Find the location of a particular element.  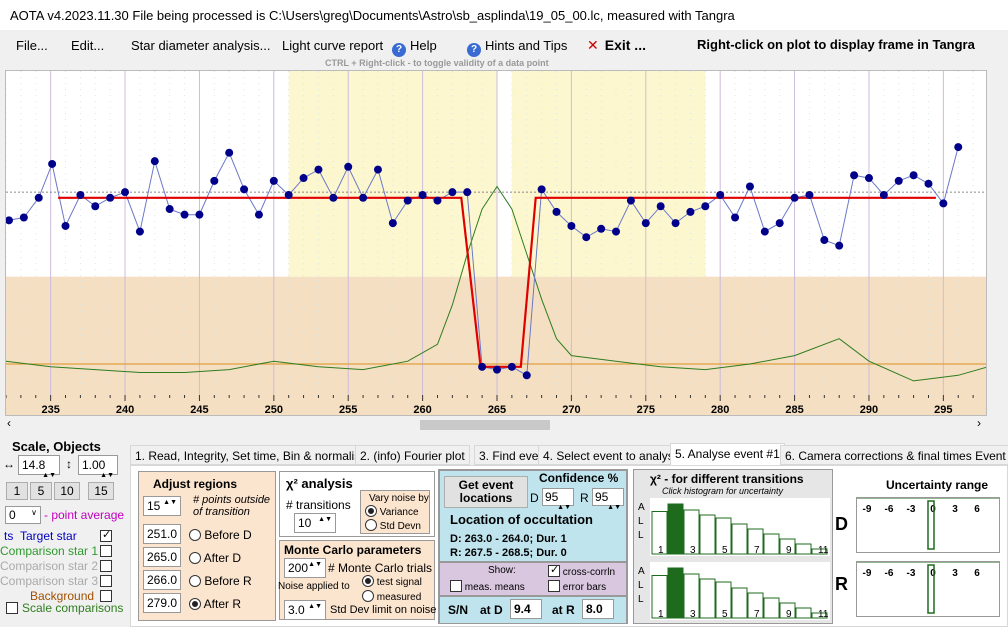

test-signal-option: test signal is located at coordinates (392, 581).